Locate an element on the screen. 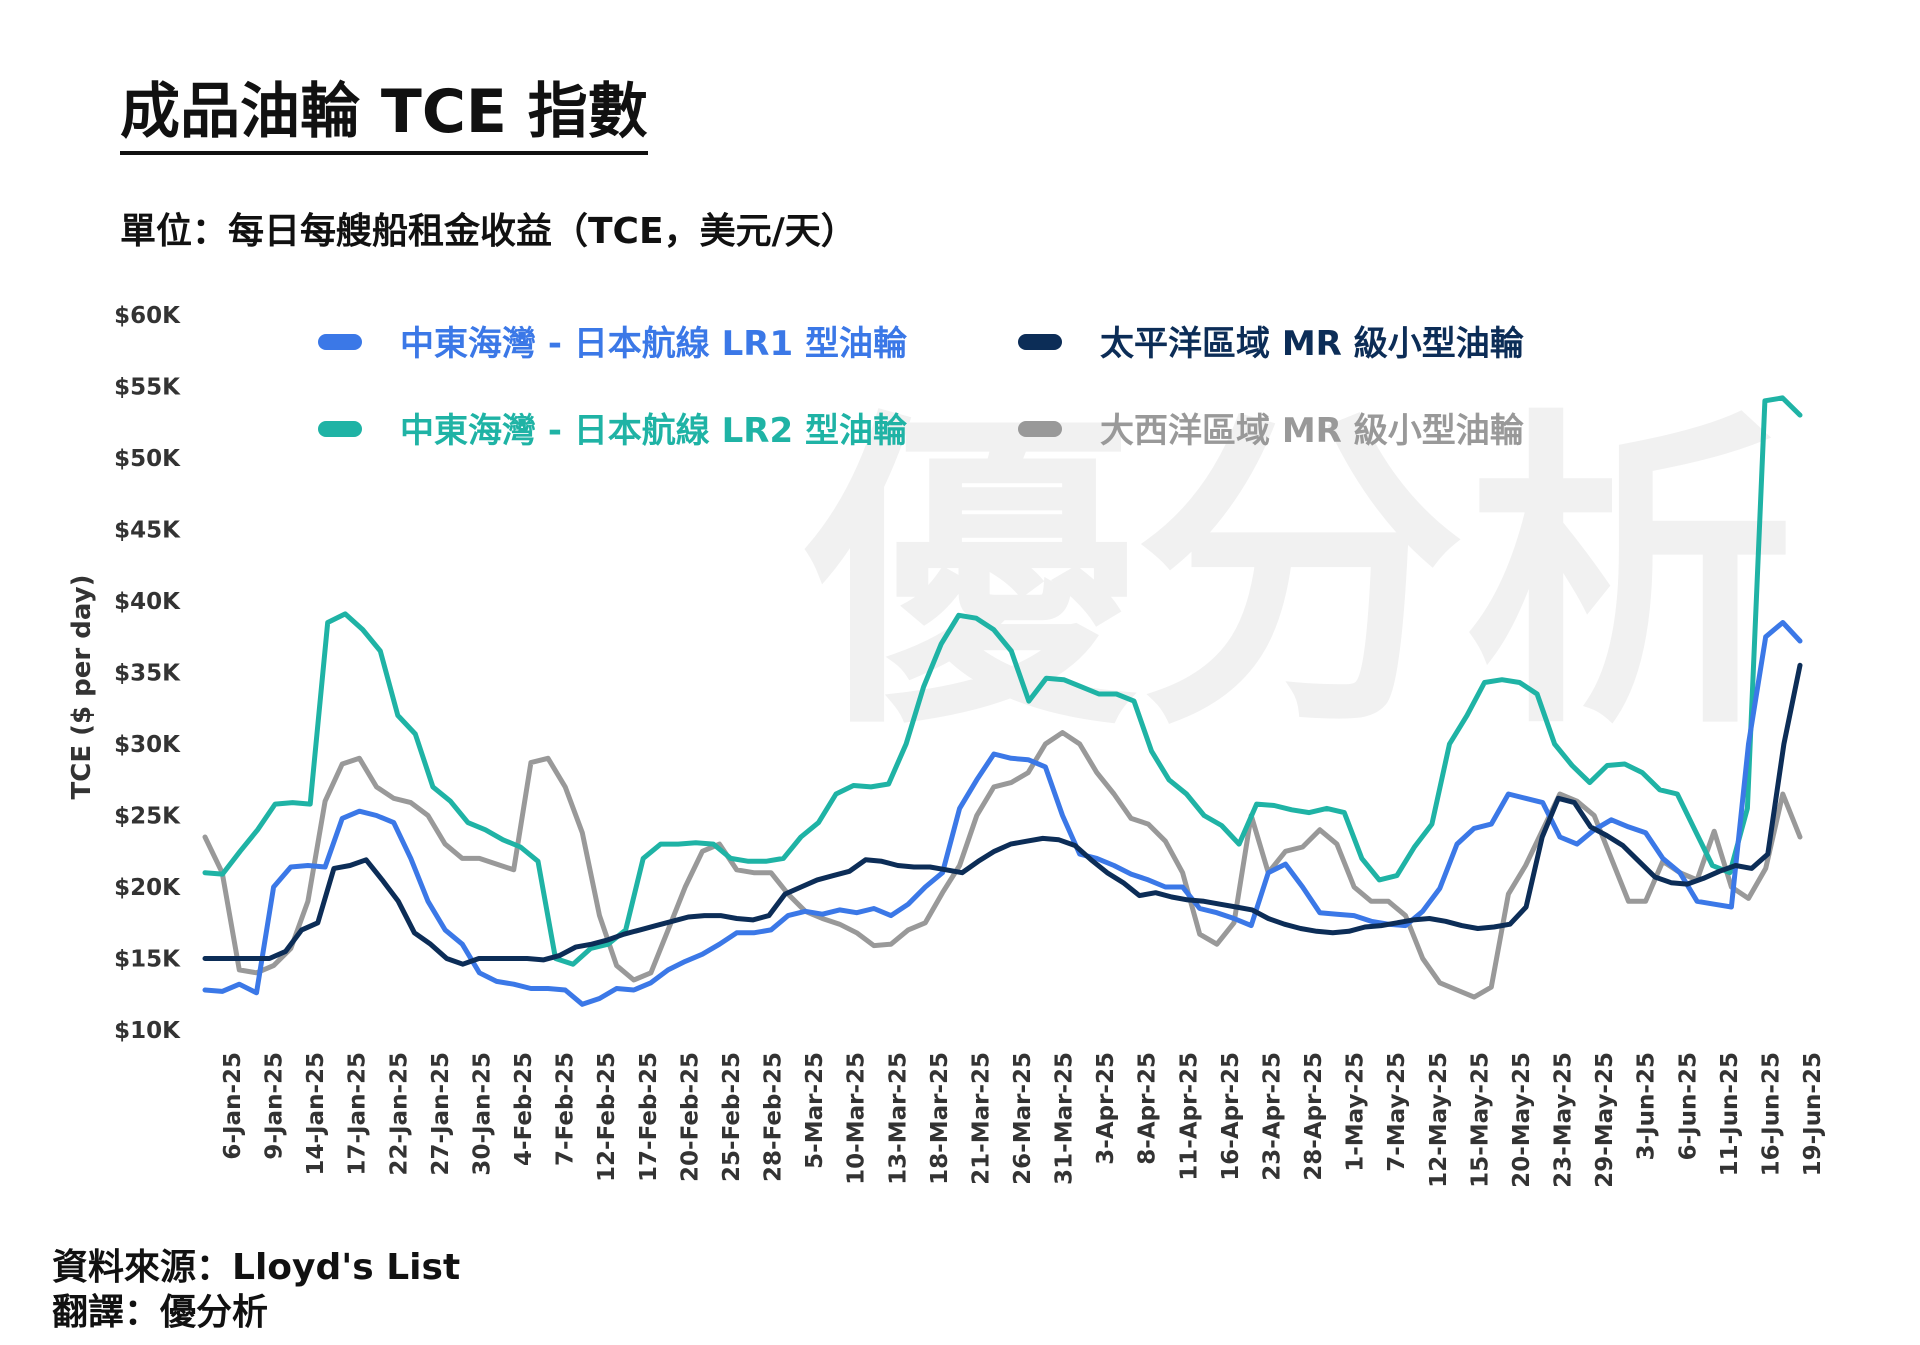 The width and height of the screenshot is (1920, 1345). x-tick-label: 30-Jan-25 is located at coordinates (482, 1114).